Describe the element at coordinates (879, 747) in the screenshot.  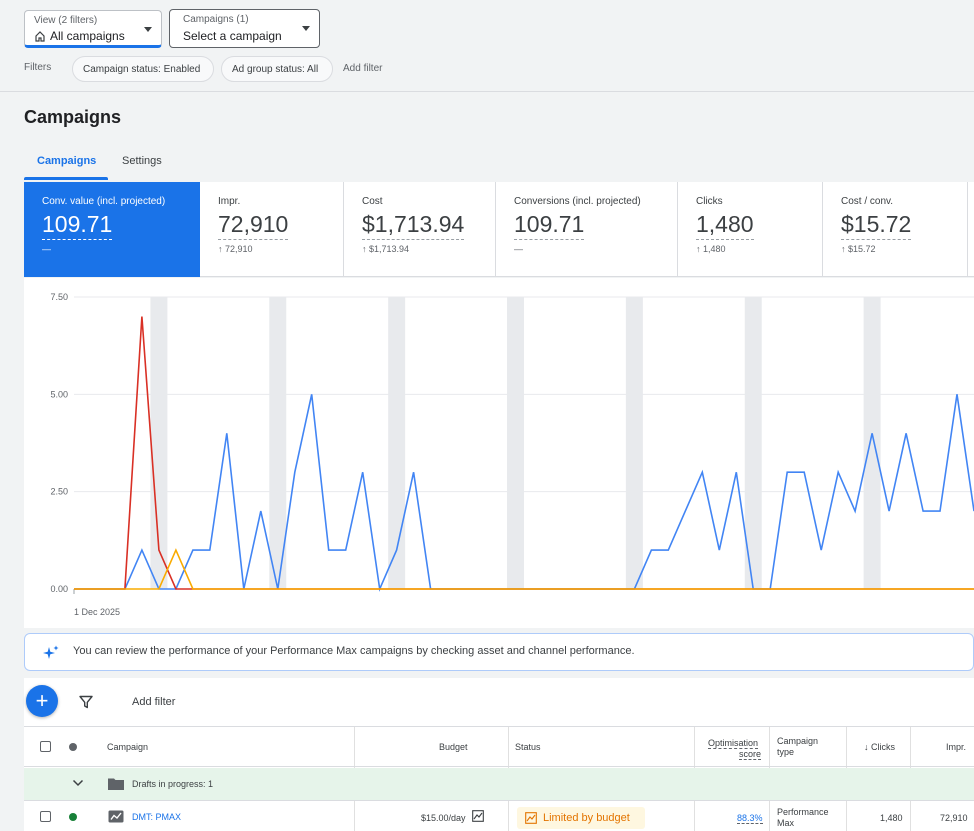
I see `header-clicks: ↓ Clicks` at that location.